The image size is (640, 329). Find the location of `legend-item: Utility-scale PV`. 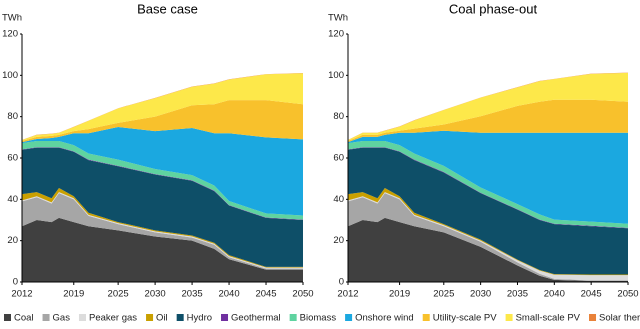

legend-item: Utility-scale PV is located at coordinates (460, 318).